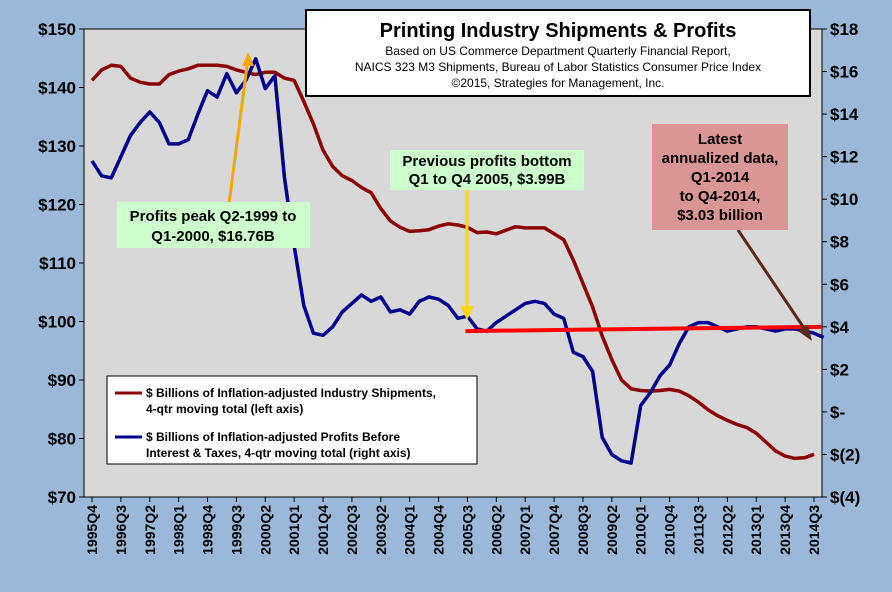  I want to click on annotation-latest-line-4: to Q4-2014,, so click(720, 196).